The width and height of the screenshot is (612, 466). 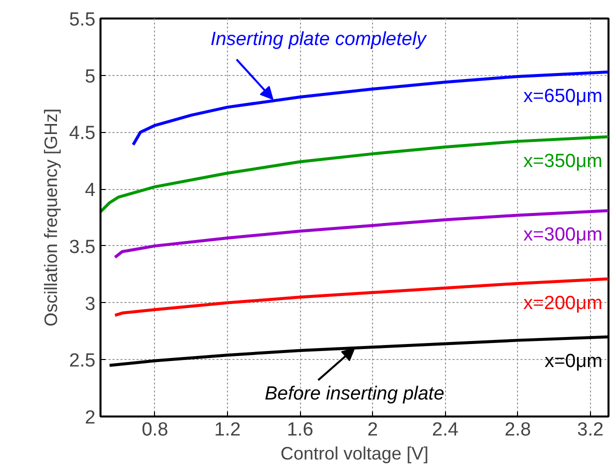 What do you see at coordinates (90, 191) in the screenshot?
I see `y-tick-label: 4` at bounding box center [90, 191].